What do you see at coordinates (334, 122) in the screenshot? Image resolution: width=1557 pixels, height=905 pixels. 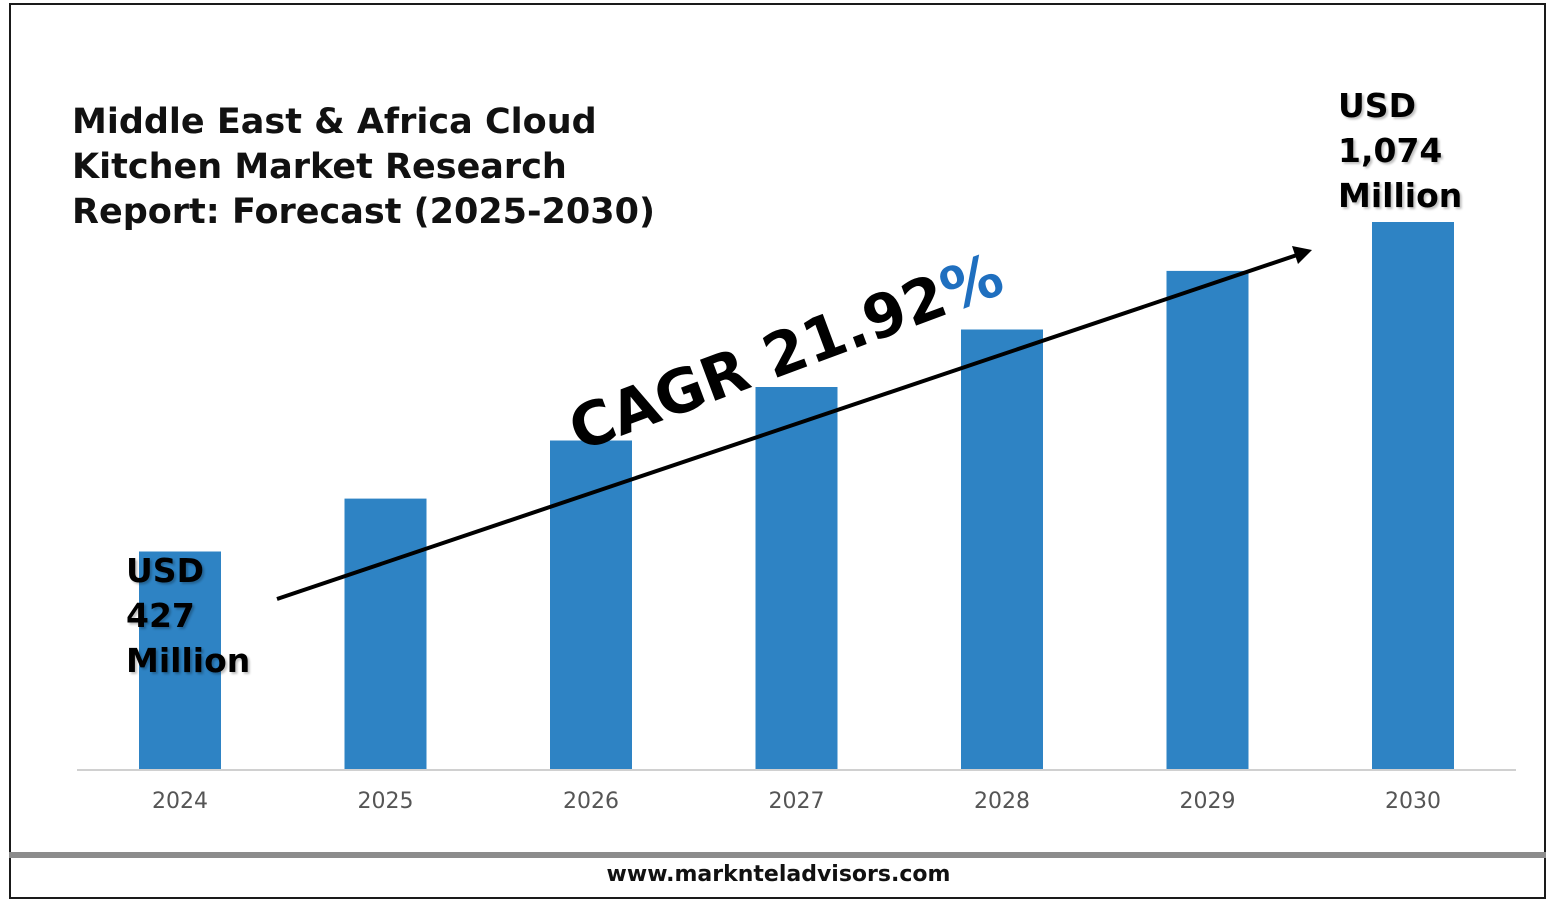 I see `title-line-1: Middle East & Africa Cloud` at bounding box center [334, 122].